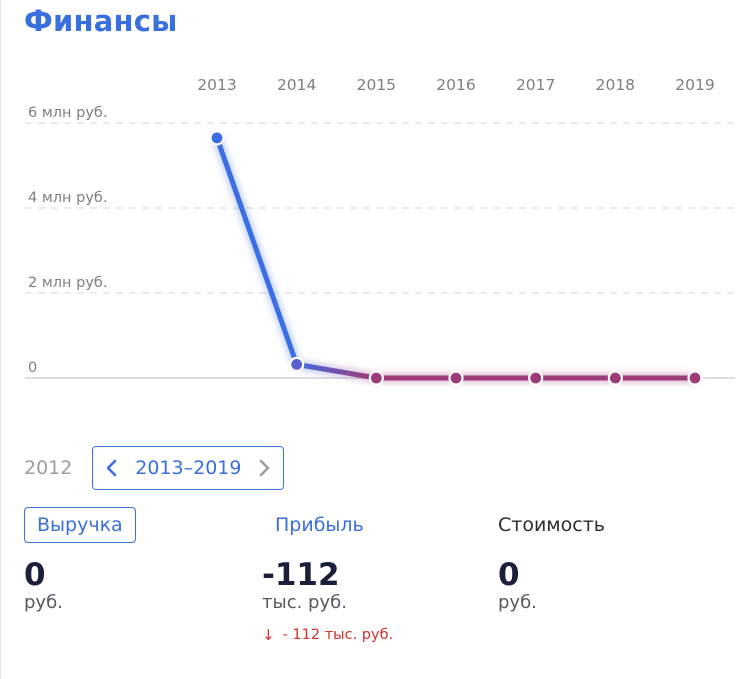 The image size is (754, 679). I want to click on x-tick-label: 2017, so click(535, 85).